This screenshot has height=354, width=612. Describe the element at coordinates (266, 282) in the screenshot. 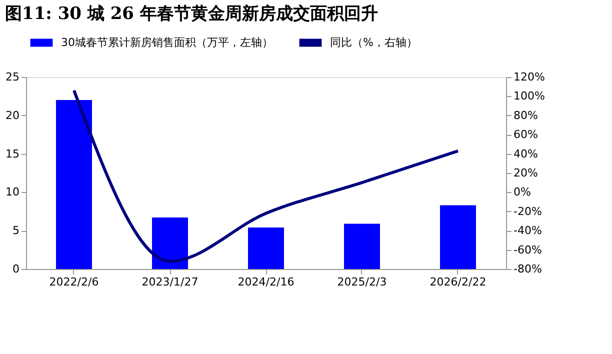

I see `x-tick-label: 2024/2/16` at that location.